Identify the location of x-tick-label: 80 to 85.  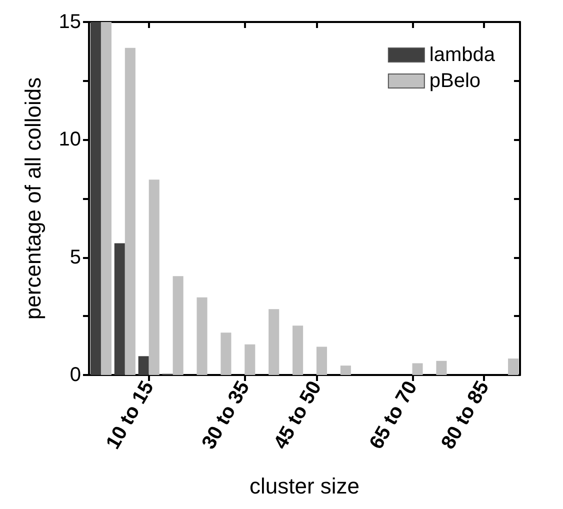
(465, 415).